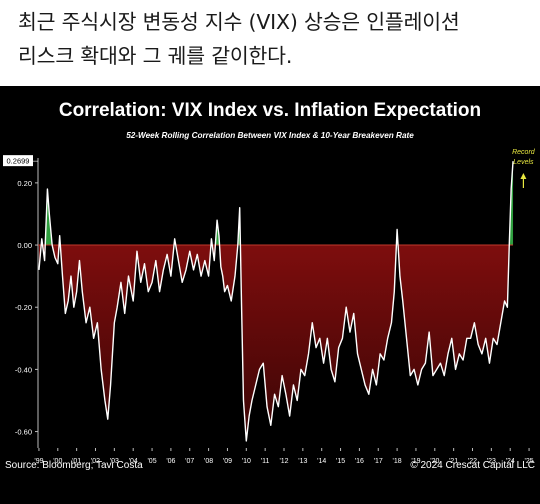  What do you see at coordinates (265, 461) in the screenshot?
I see `x-tick-label: '11` at bounding box center [265, 461].